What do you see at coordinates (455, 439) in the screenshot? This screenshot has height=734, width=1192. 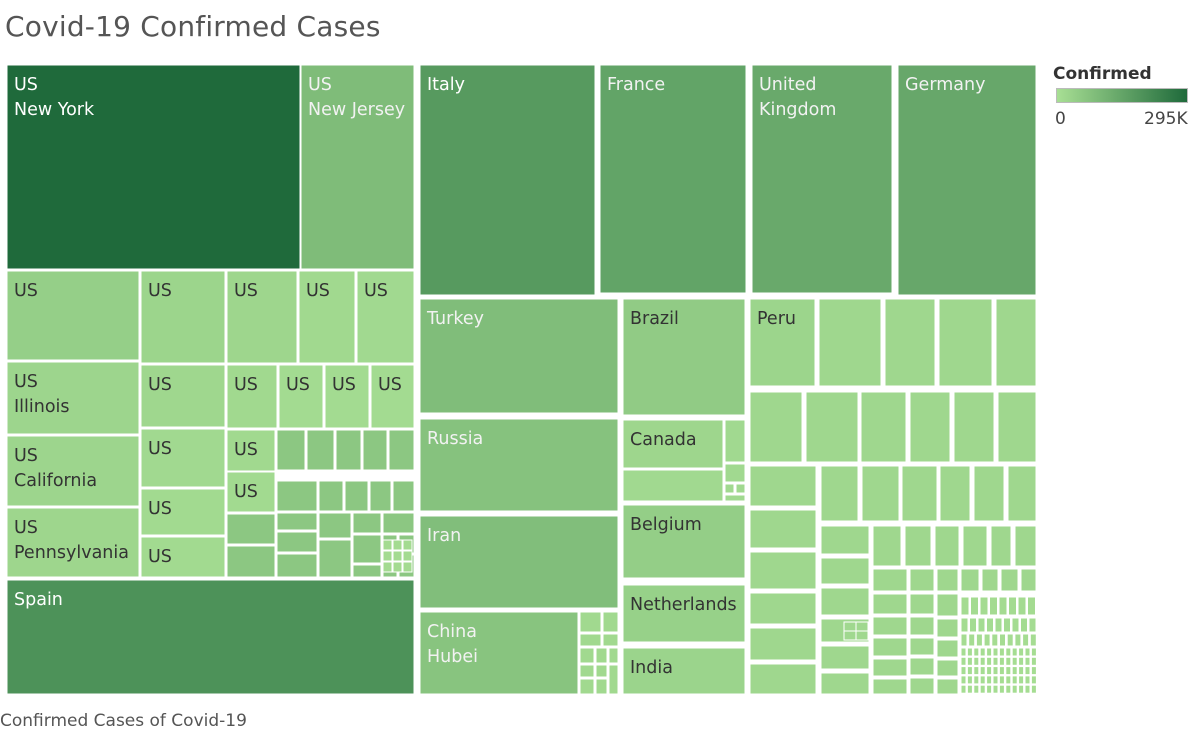 I see `tile-label-country: Russia` at bounding box center [455, 439].